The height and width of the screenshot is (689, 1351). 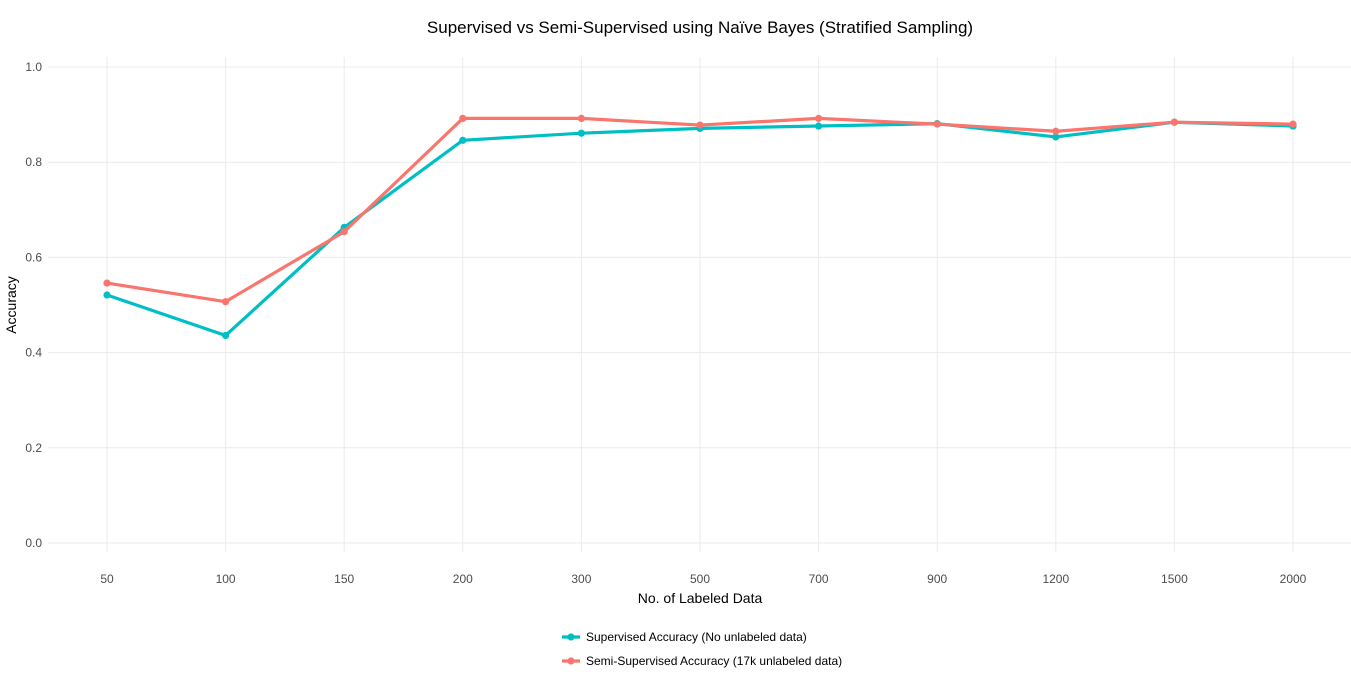 What do you see at coordinates (1055, 579) in the screenshot?
I see `x-tick-label: 1200` at bounding box center [1055, 579].